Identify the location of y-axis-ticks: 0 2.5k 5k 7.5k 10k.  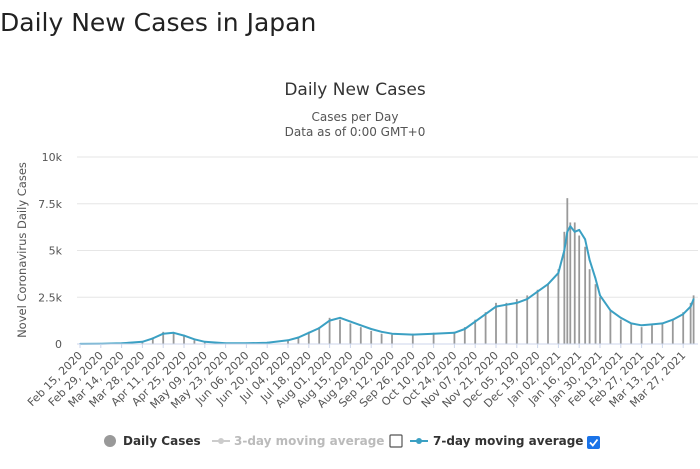
(50, 251).